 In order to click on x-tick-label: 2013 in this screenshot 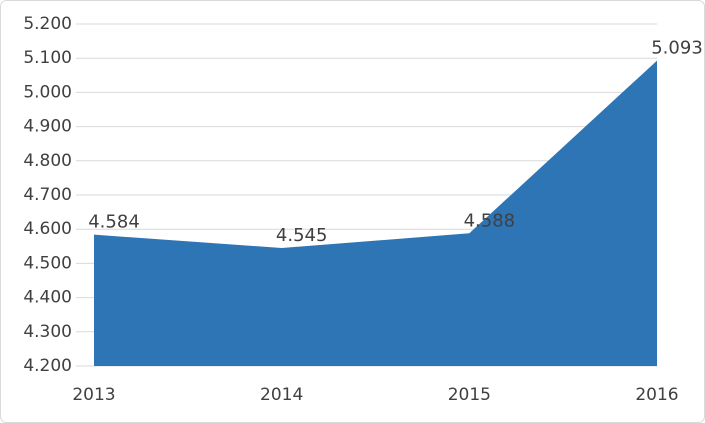, I will do `click(93, 395)`.